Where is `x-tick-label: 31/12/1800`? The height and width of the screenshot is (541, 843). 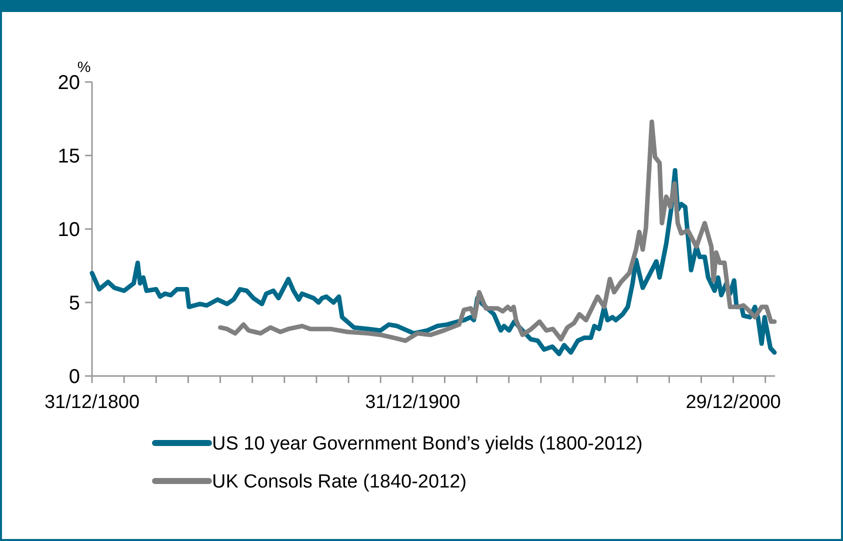
x-tick-label: 31/12/1800 is located at coordinates (92, 402).